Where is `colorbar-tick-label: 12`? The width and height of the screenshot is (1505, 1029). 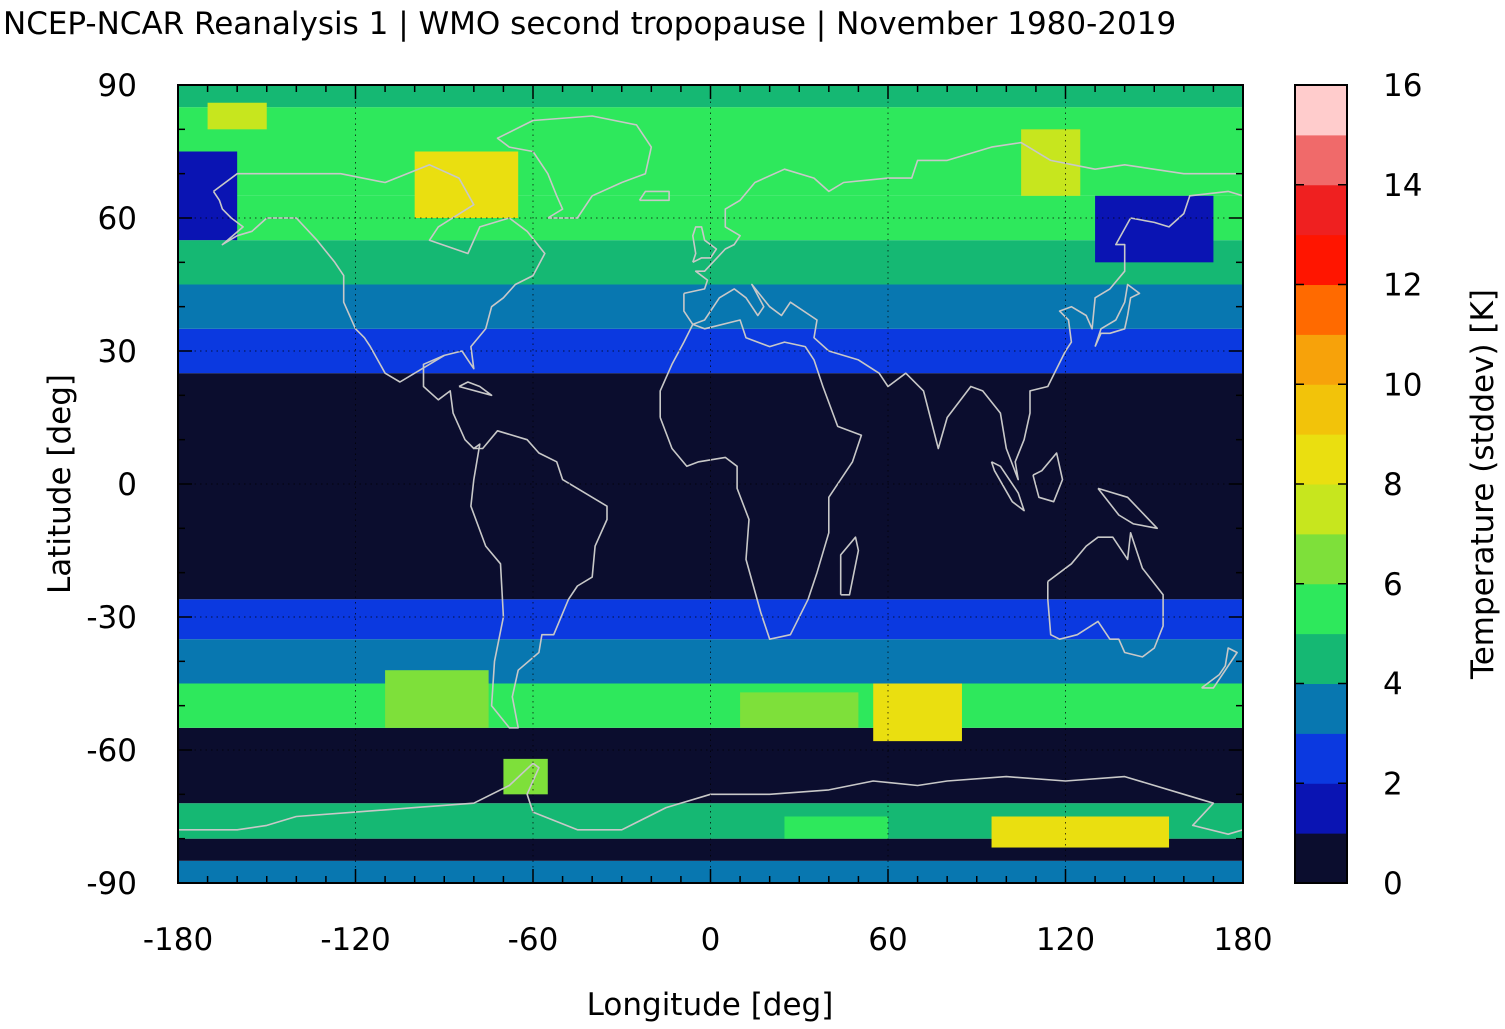
colorbar-tick-label: 12 is located at coordinates (1402, 286).